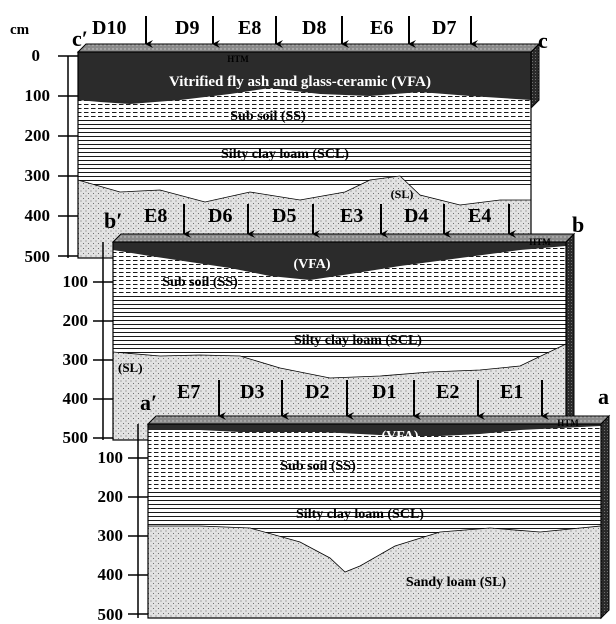 The width and height of the screenshot is (616, 624). I want to click on depth-tick-label: 0, so click(36, 55).